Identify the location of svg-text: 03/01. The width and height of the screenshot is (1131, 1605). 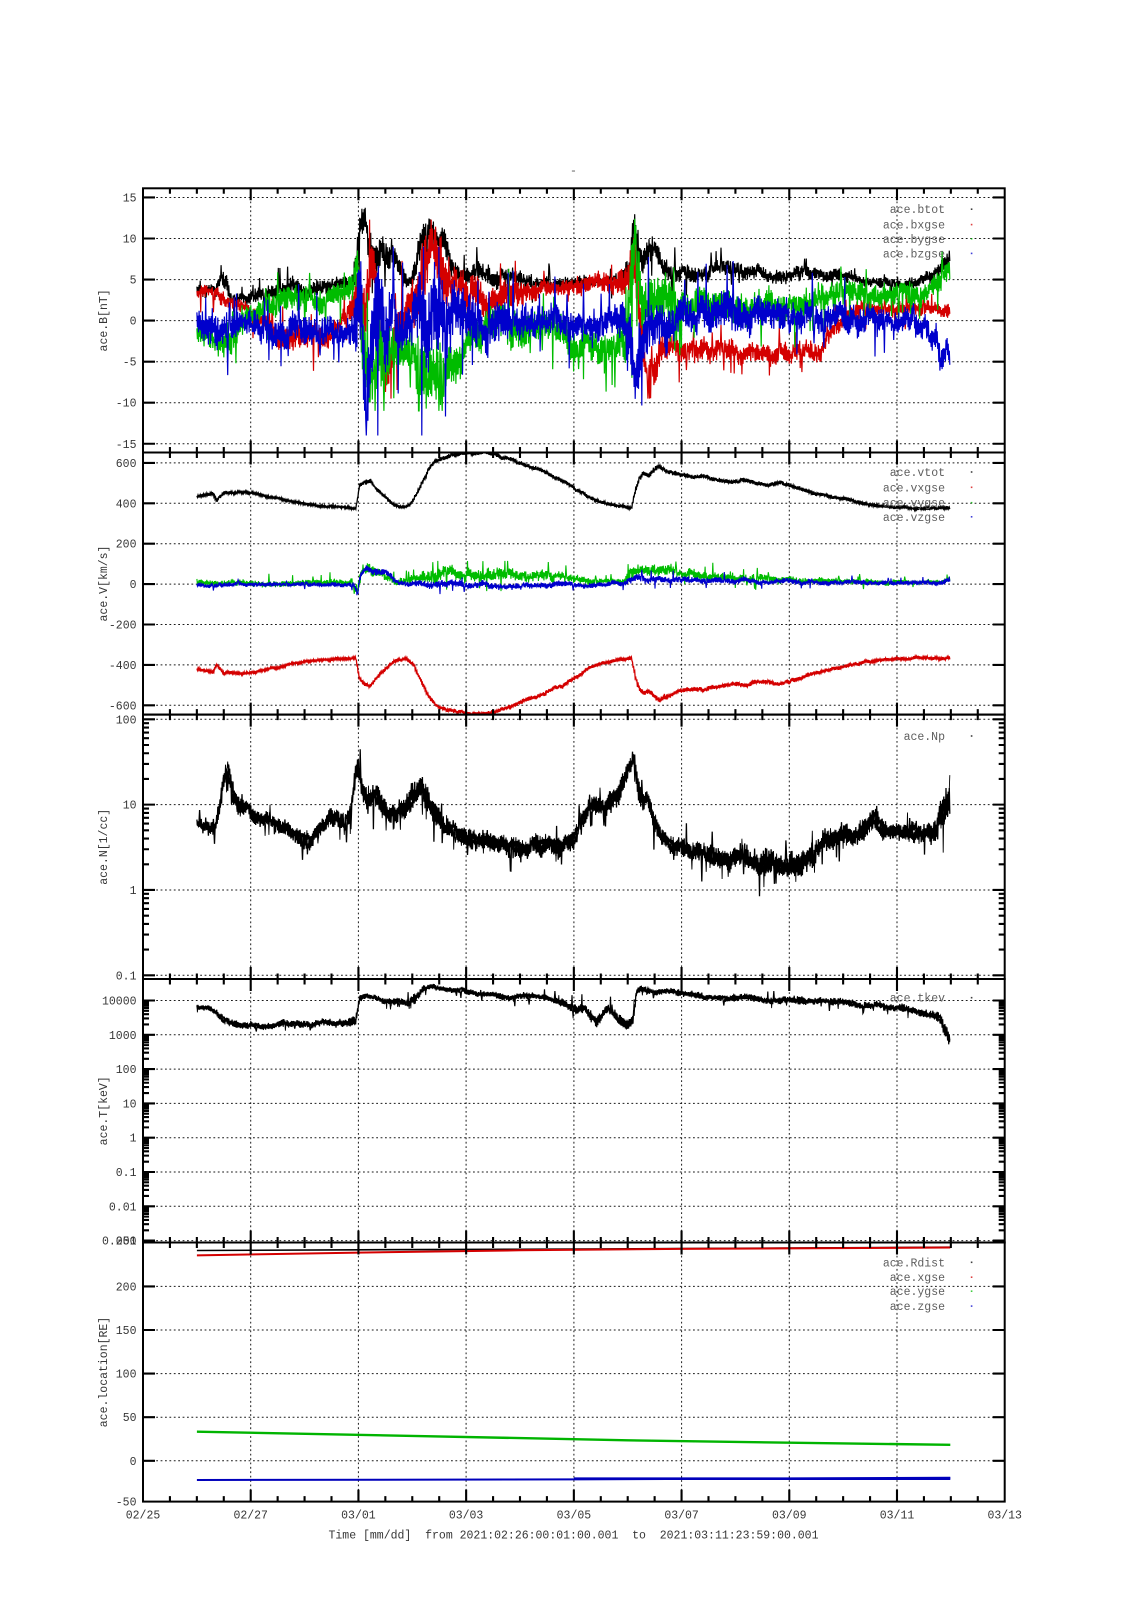
(358, 1516).